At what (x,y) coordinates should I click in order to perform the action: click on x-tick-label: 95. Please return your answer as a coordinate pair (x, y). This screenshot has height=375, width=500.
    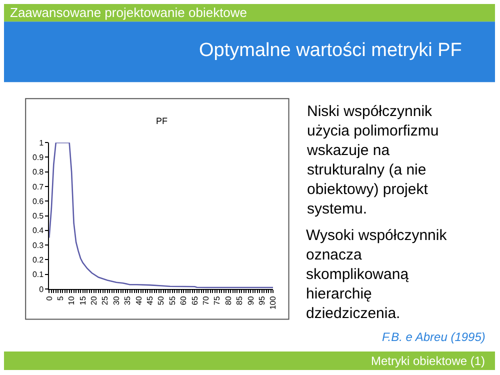
    Looking at the image, I should click on (261, 301).